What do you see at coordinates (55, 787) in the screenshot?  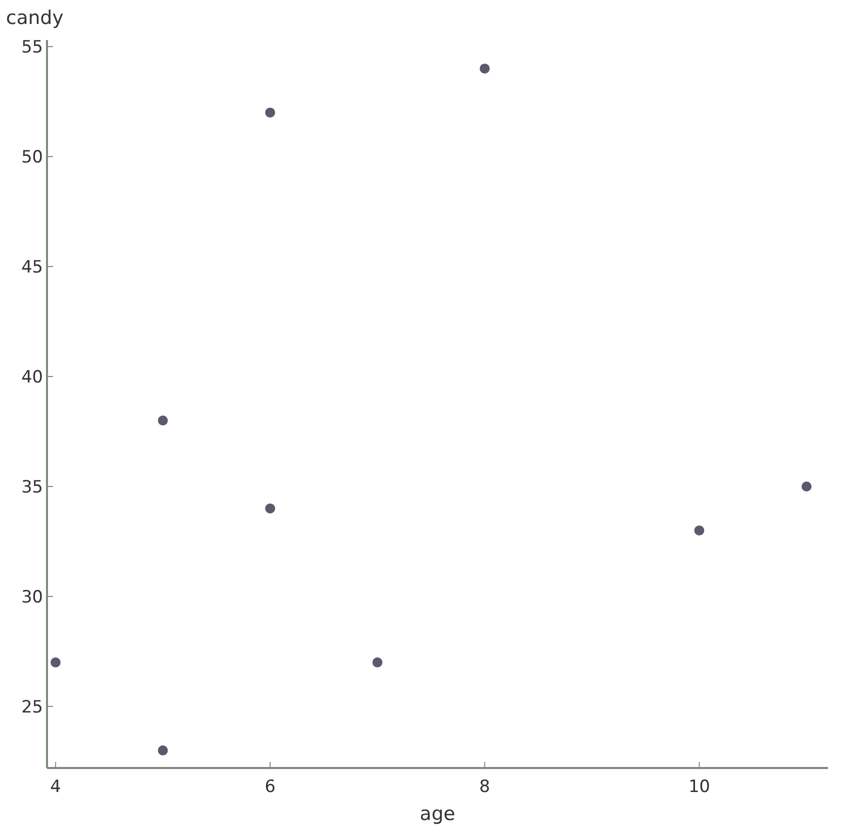 I see `x-tick-label: 4` at bounding box center [55, 787].